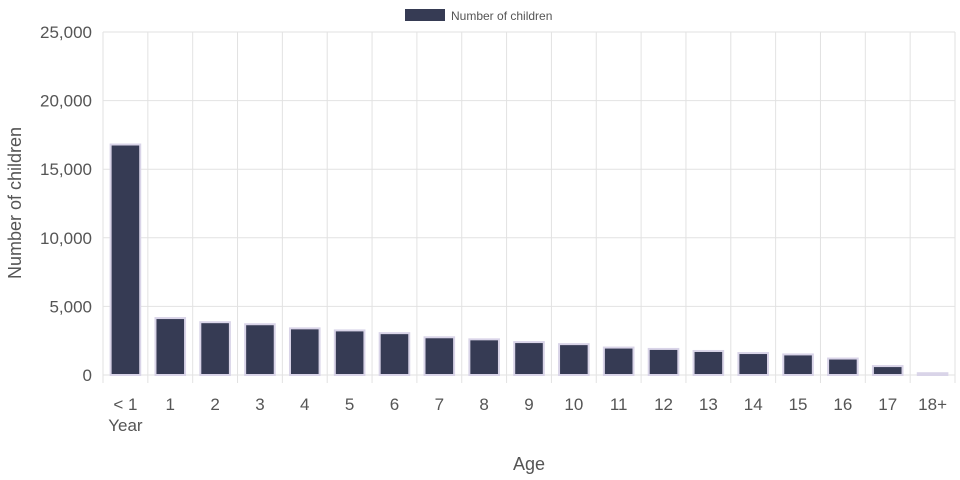 The width and height of the screenshot is (960, 480). What do you see at coordinates (663, 404) in the screenshot?
I see `x-tick-label: 12` at bounding box center [663, 404].